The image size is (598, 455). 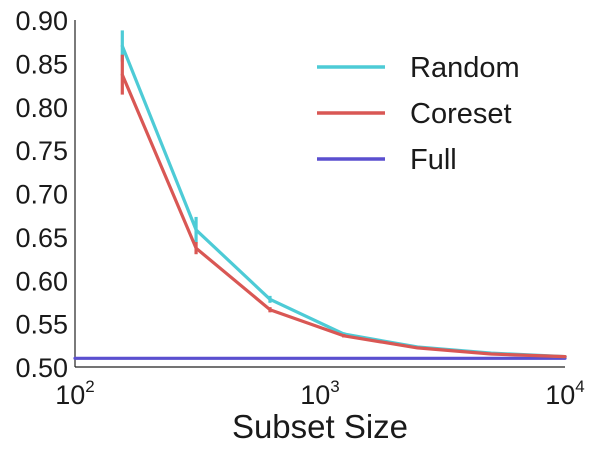 I want to click on x-tick-exponent: 4, so click(x=579, y=386).